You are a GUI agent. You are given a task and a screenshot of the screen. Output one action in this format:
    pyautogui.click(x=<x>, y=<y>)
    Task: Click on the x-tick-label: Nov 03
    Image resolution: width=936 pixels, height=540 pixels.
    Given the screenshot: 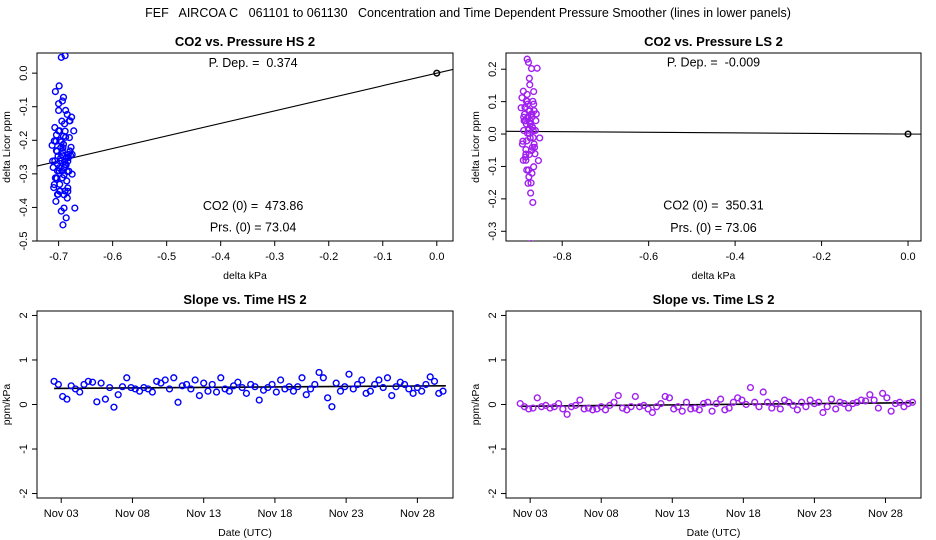 What is the action you would take?
    pyautogui.click(x=61, y=514)
    